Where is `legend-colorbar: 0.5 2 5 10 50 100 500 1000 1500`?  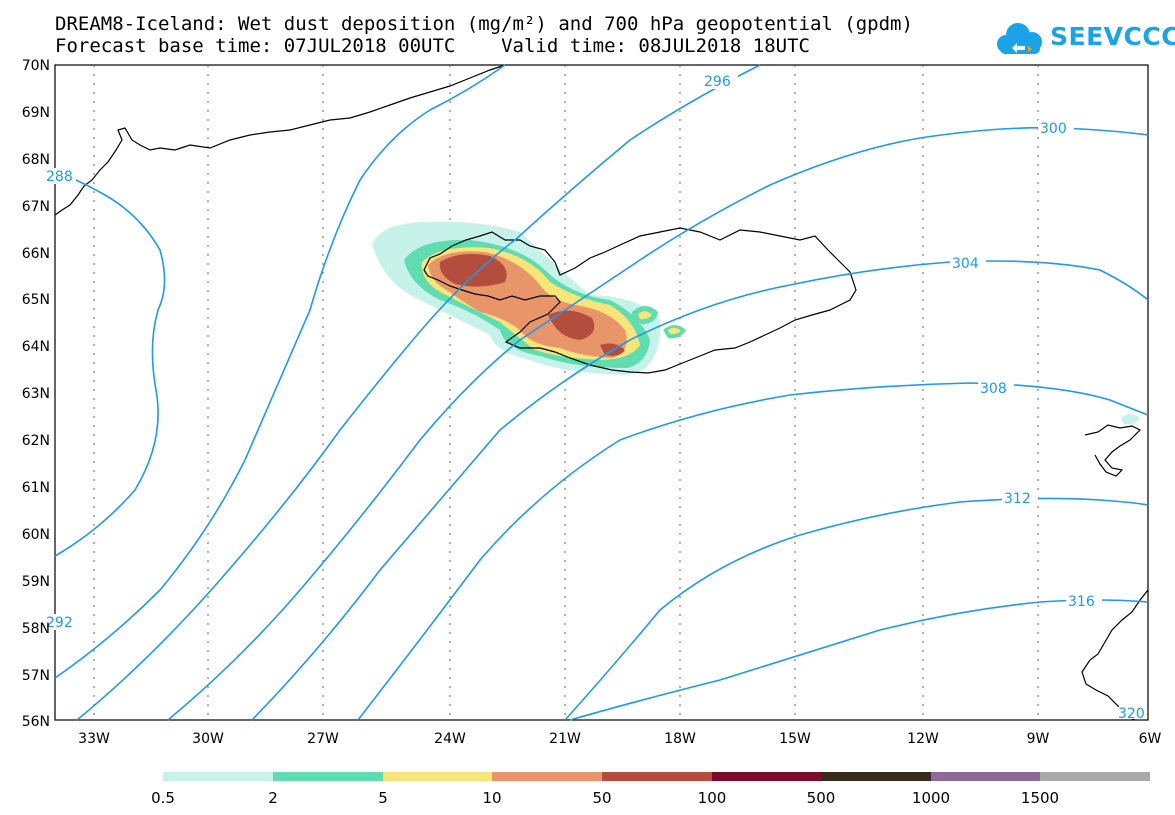
legend-colorbar: 0.5 2 5 10 50 100 500 1000 1500 is located at coordinates (650, 789).